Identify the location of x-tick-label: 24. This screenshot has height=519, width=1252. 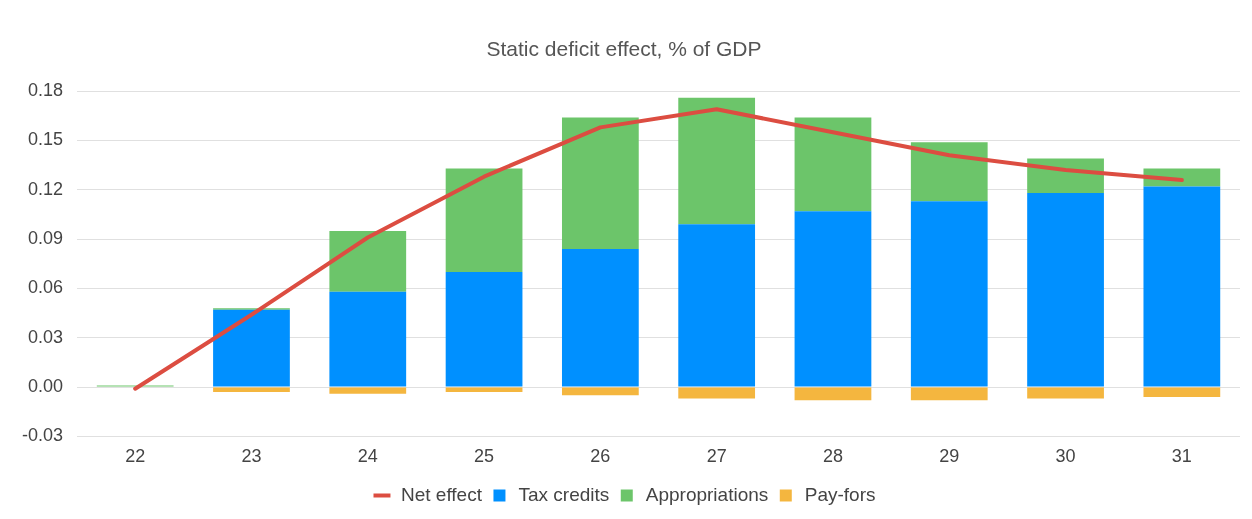
(367, 456).